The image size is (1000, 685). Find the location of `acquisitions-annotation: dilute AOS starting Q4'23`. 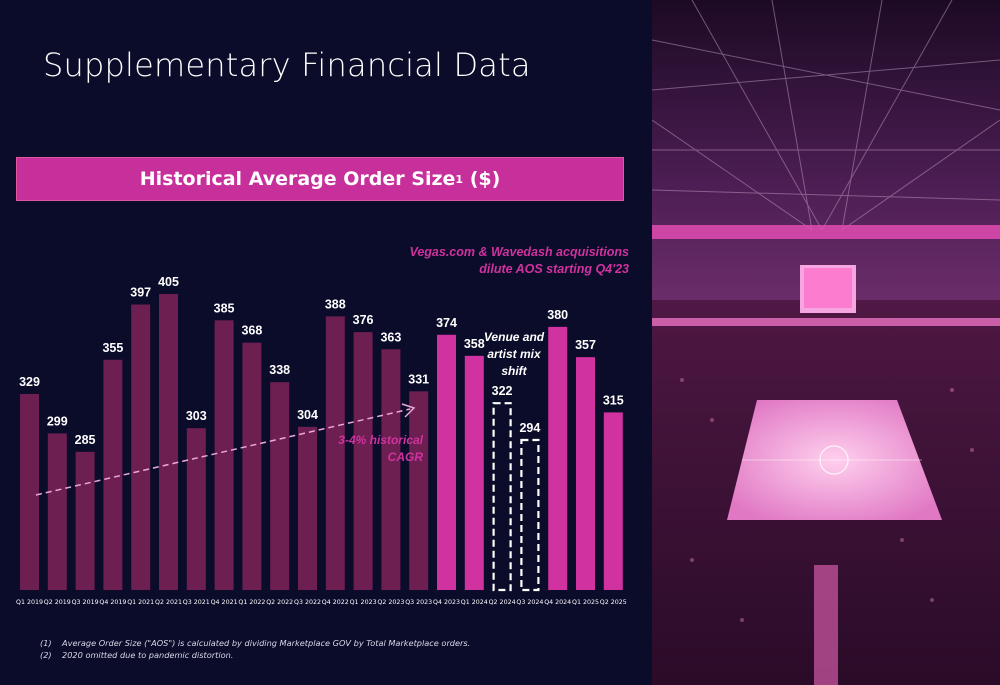

acquisitions-annotation: dilute AOS starting Q4'23 is located at coordinates (554, 269).